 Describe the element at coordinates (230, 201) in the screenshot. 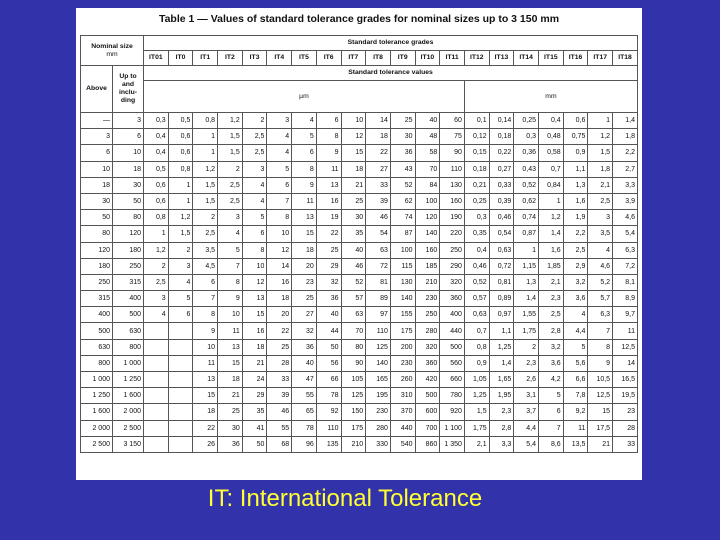

I see `value-cell: 2,5` at that location.